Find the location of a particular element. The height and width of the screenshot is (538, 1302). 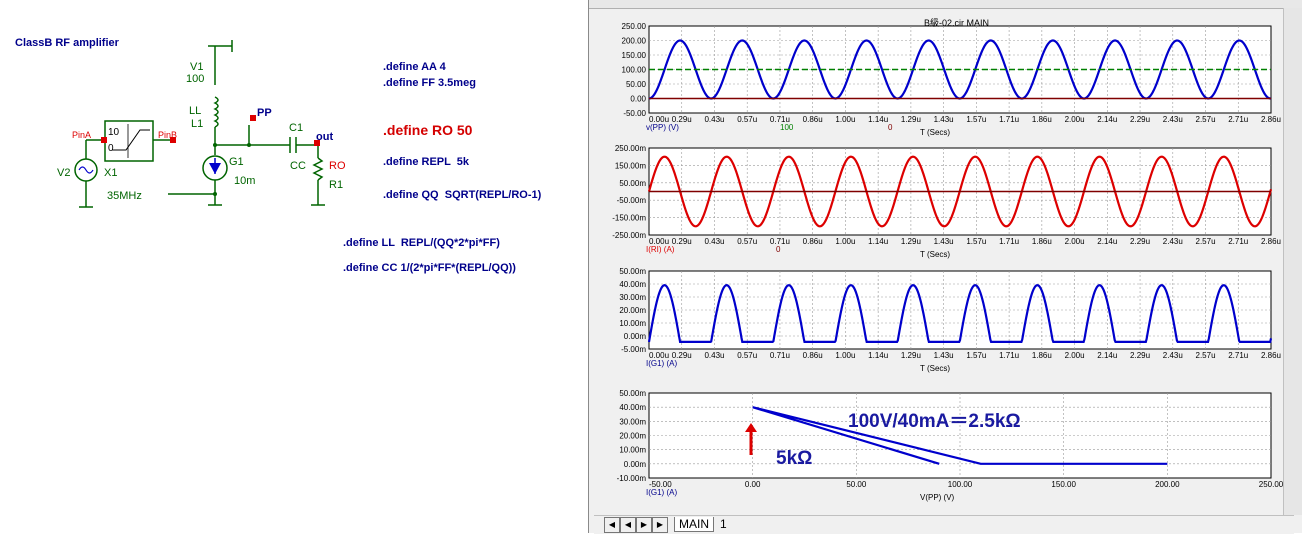

trace-label-0: v(PP) (V) is located at coordinates (662, 127).